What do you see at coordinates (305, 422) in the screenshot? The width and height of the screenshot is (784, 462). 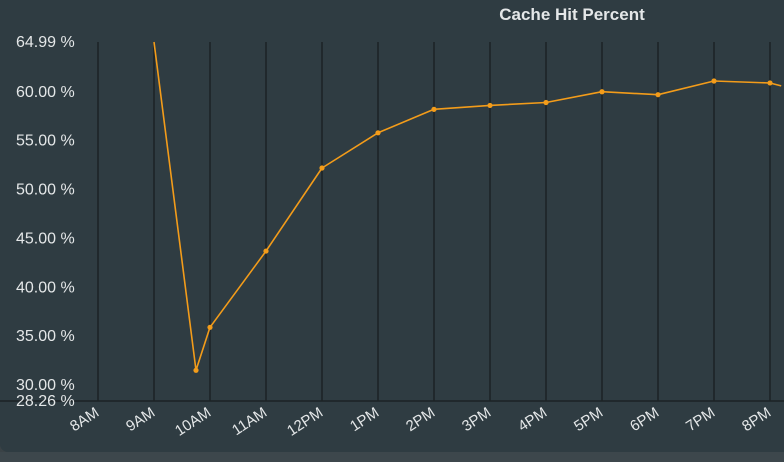 I see `x-tick-label: 12PM` at bounding box center [305, 422].